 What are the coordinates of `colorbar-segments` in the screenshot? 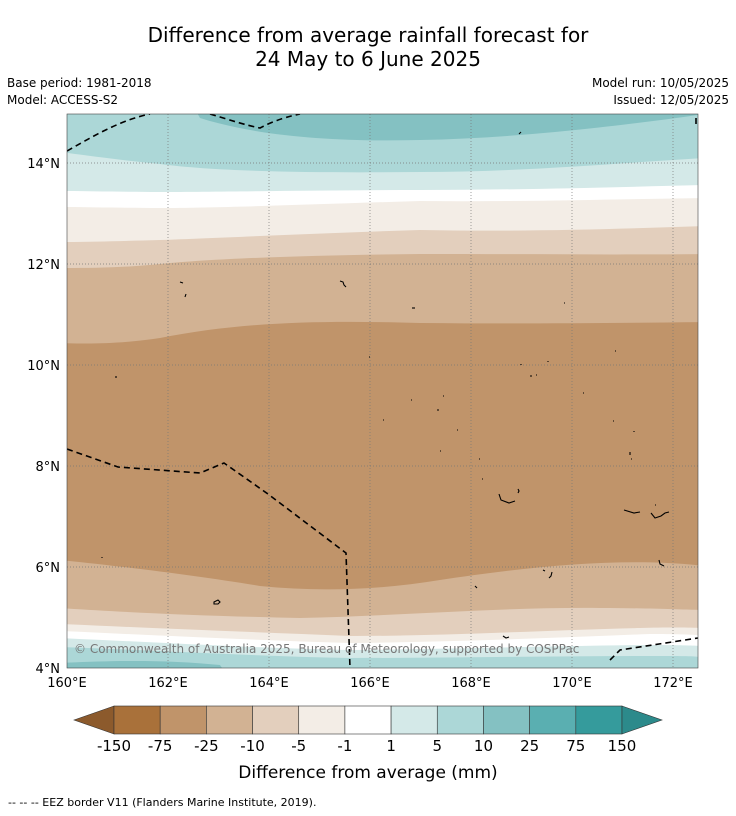 It's located at (368, 720).